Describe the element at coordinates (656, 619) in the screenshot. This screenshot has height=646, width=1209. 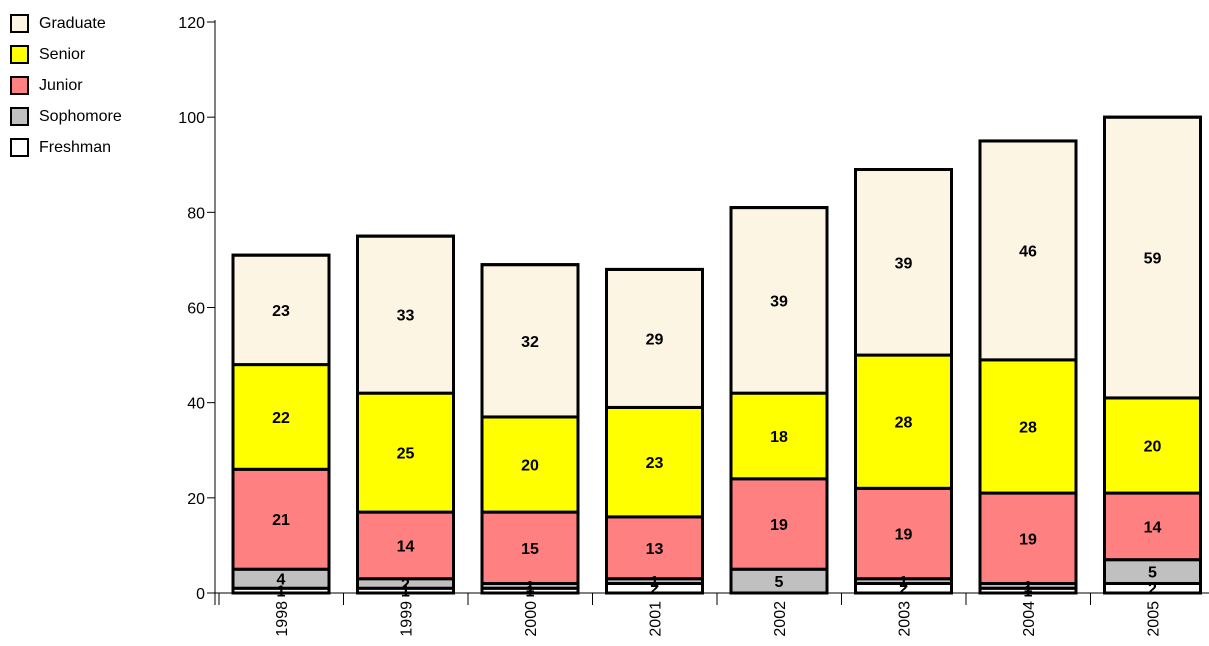
I see `x-tick-label-2001: 2001` at that location.